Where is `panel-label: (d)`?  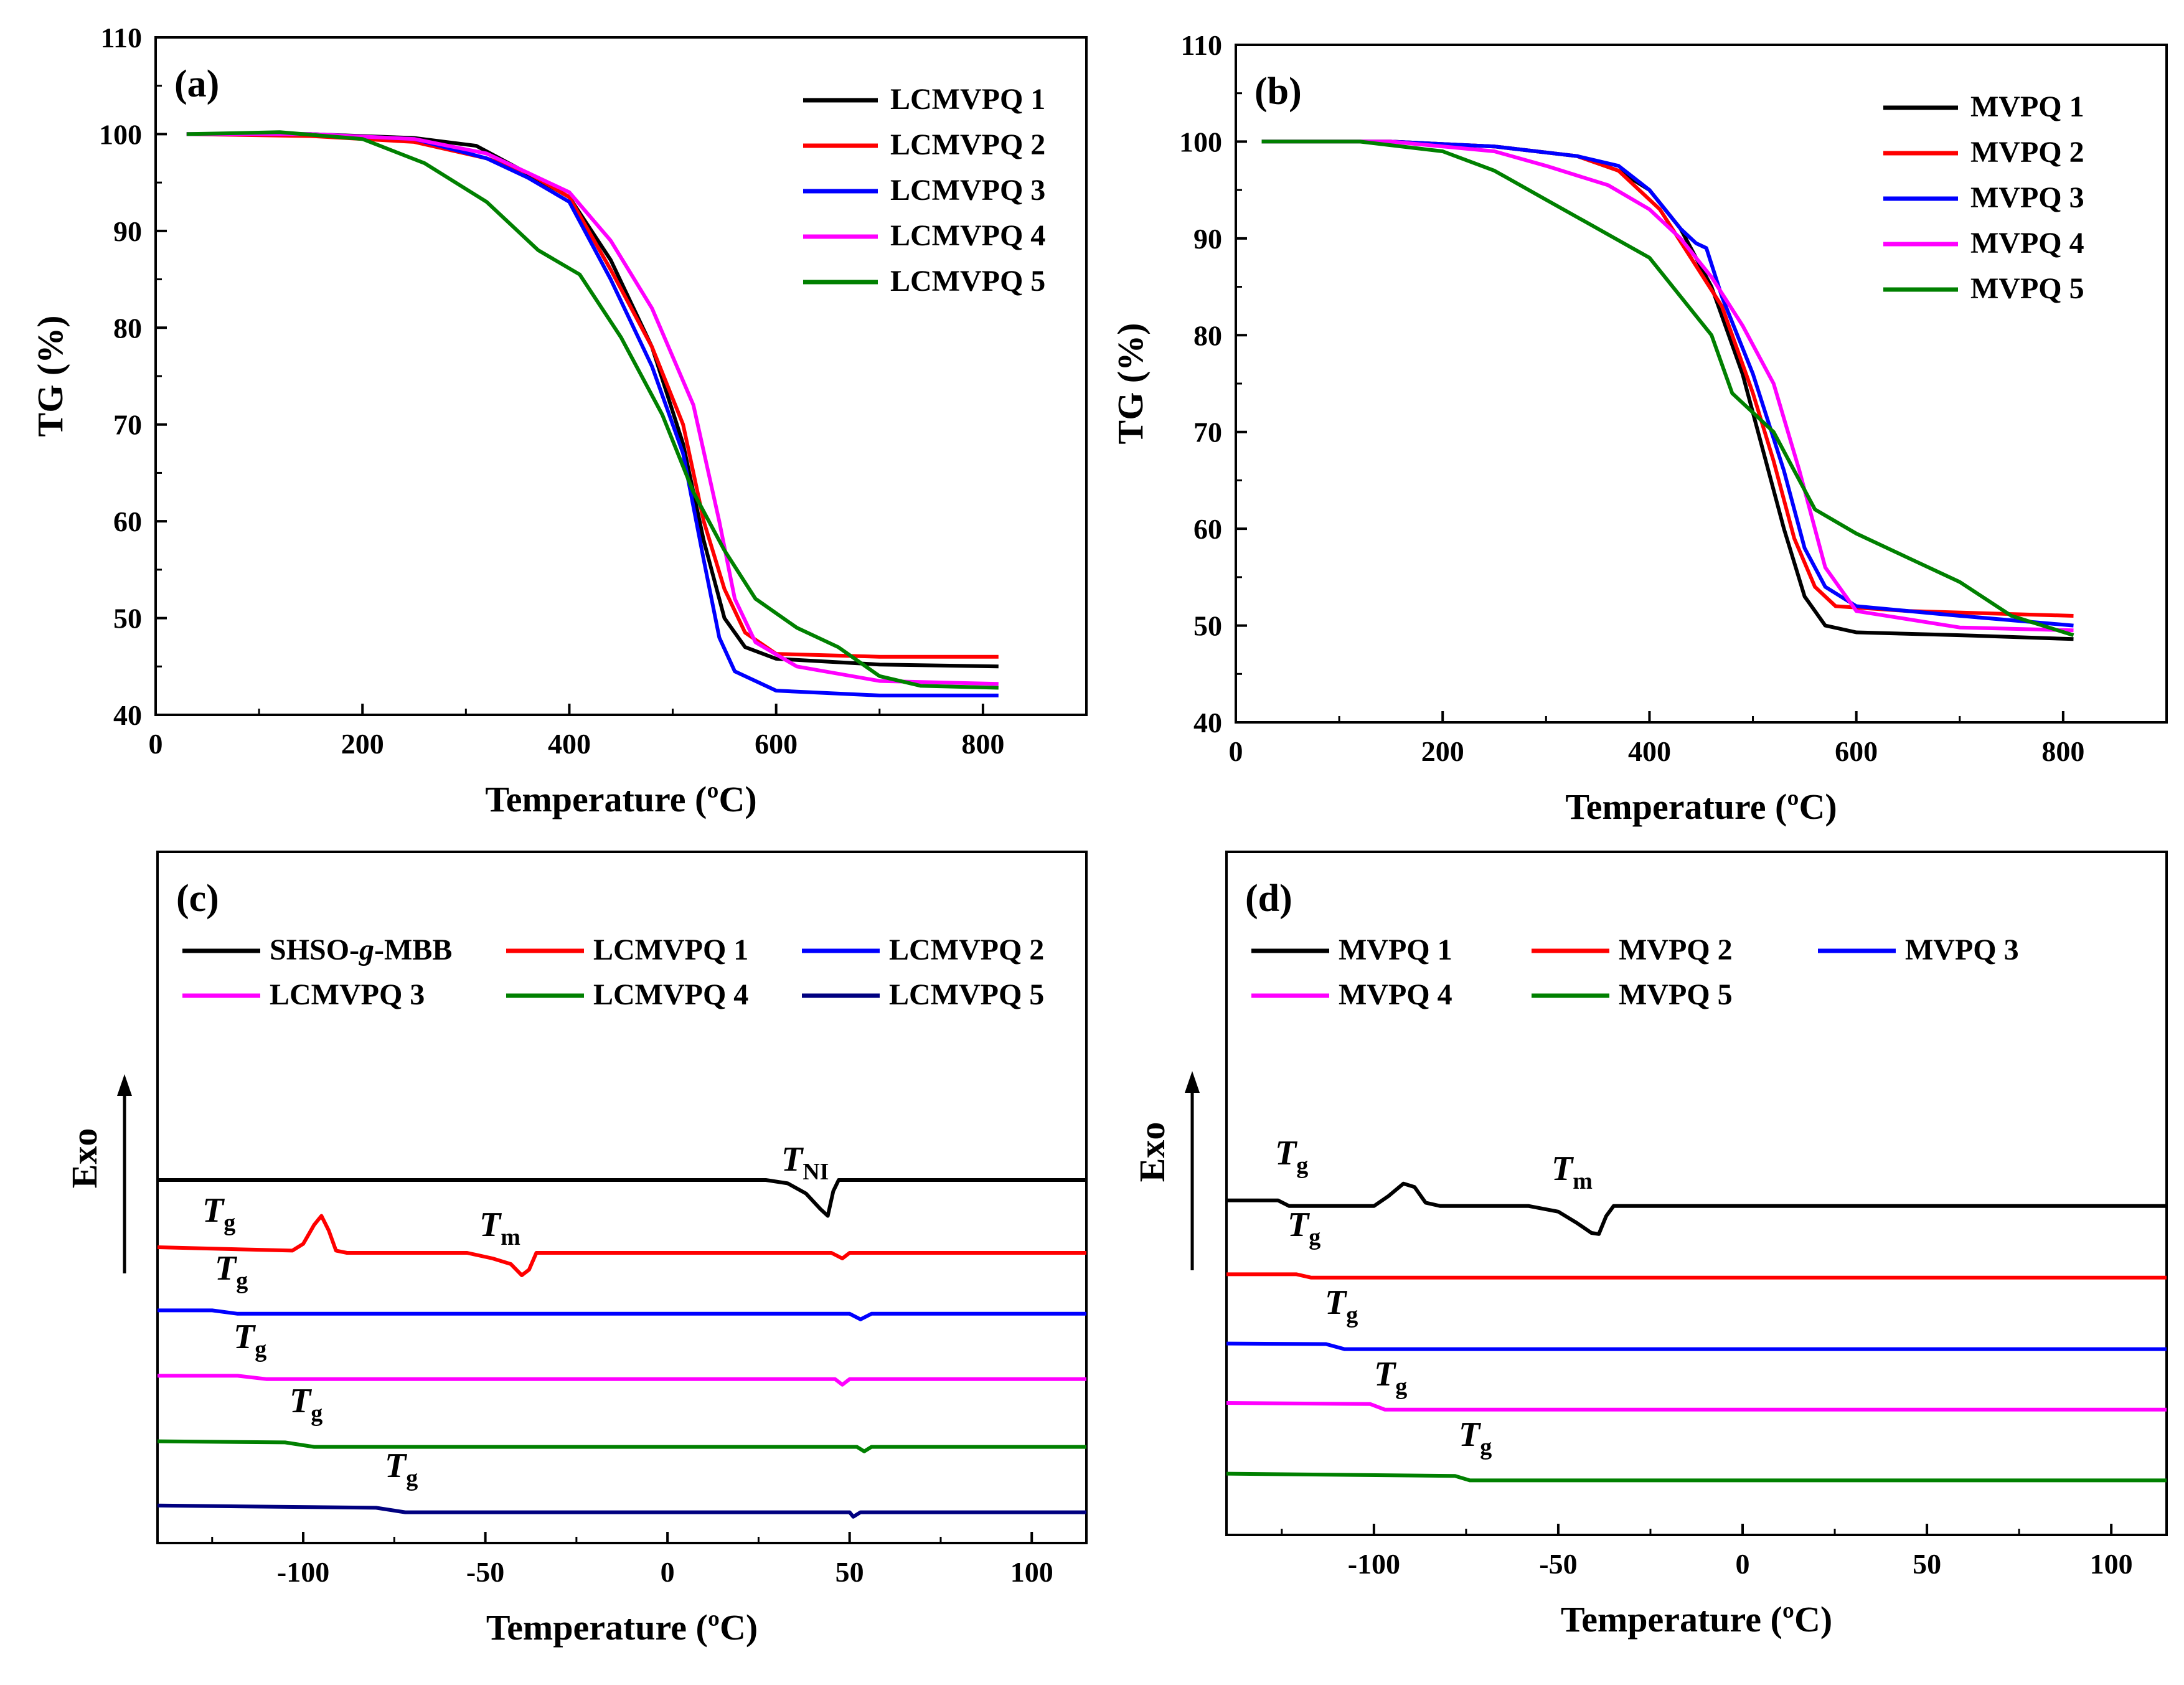 panel-label: (d) is located at coordinates (1268, 898).